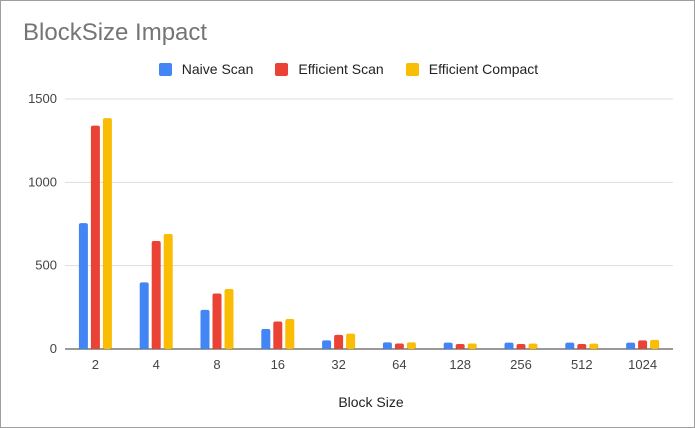  I want to click on x-tick-label: 64, so click(399, 364).